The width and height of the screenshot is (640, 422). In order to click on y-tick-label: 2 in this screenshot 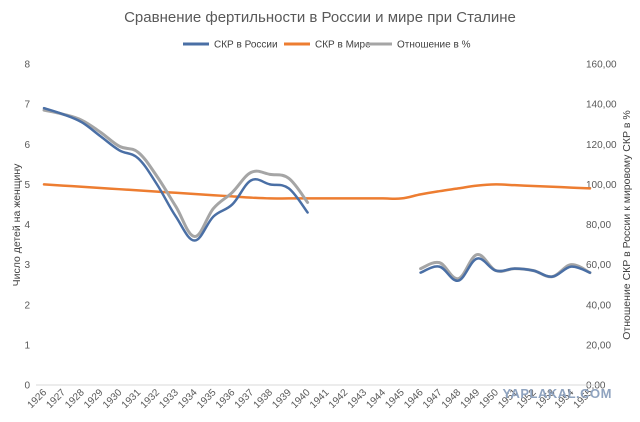, I will do `click(27, 305)`.